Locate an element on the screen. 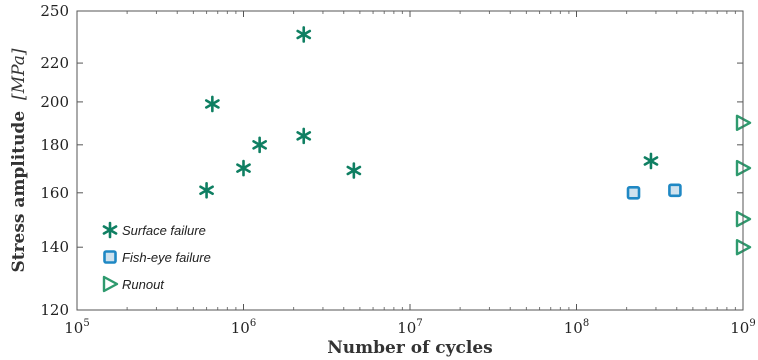 This screenshot has height=360, width=758. legend: Surface failure Fish-eye failure Runout is located at coordinates (156, 257).